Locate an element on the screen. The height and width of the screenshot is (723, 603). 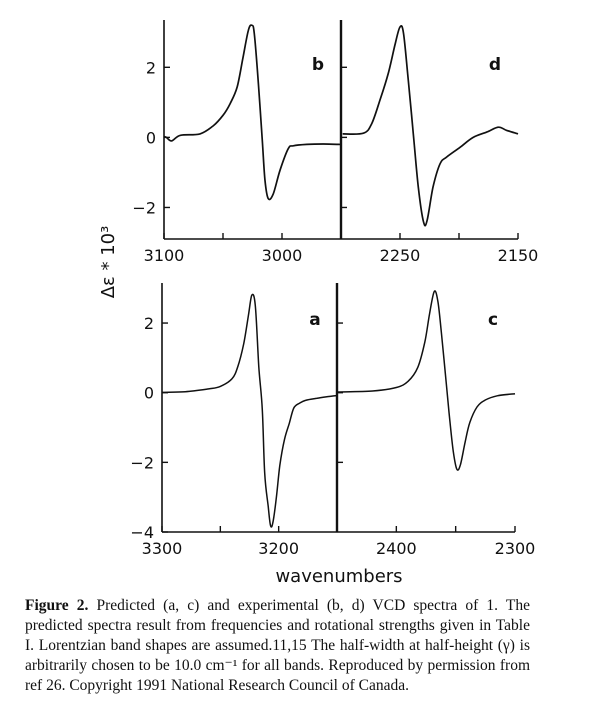
spectrum-line-b is located at coordinates (252, 112).